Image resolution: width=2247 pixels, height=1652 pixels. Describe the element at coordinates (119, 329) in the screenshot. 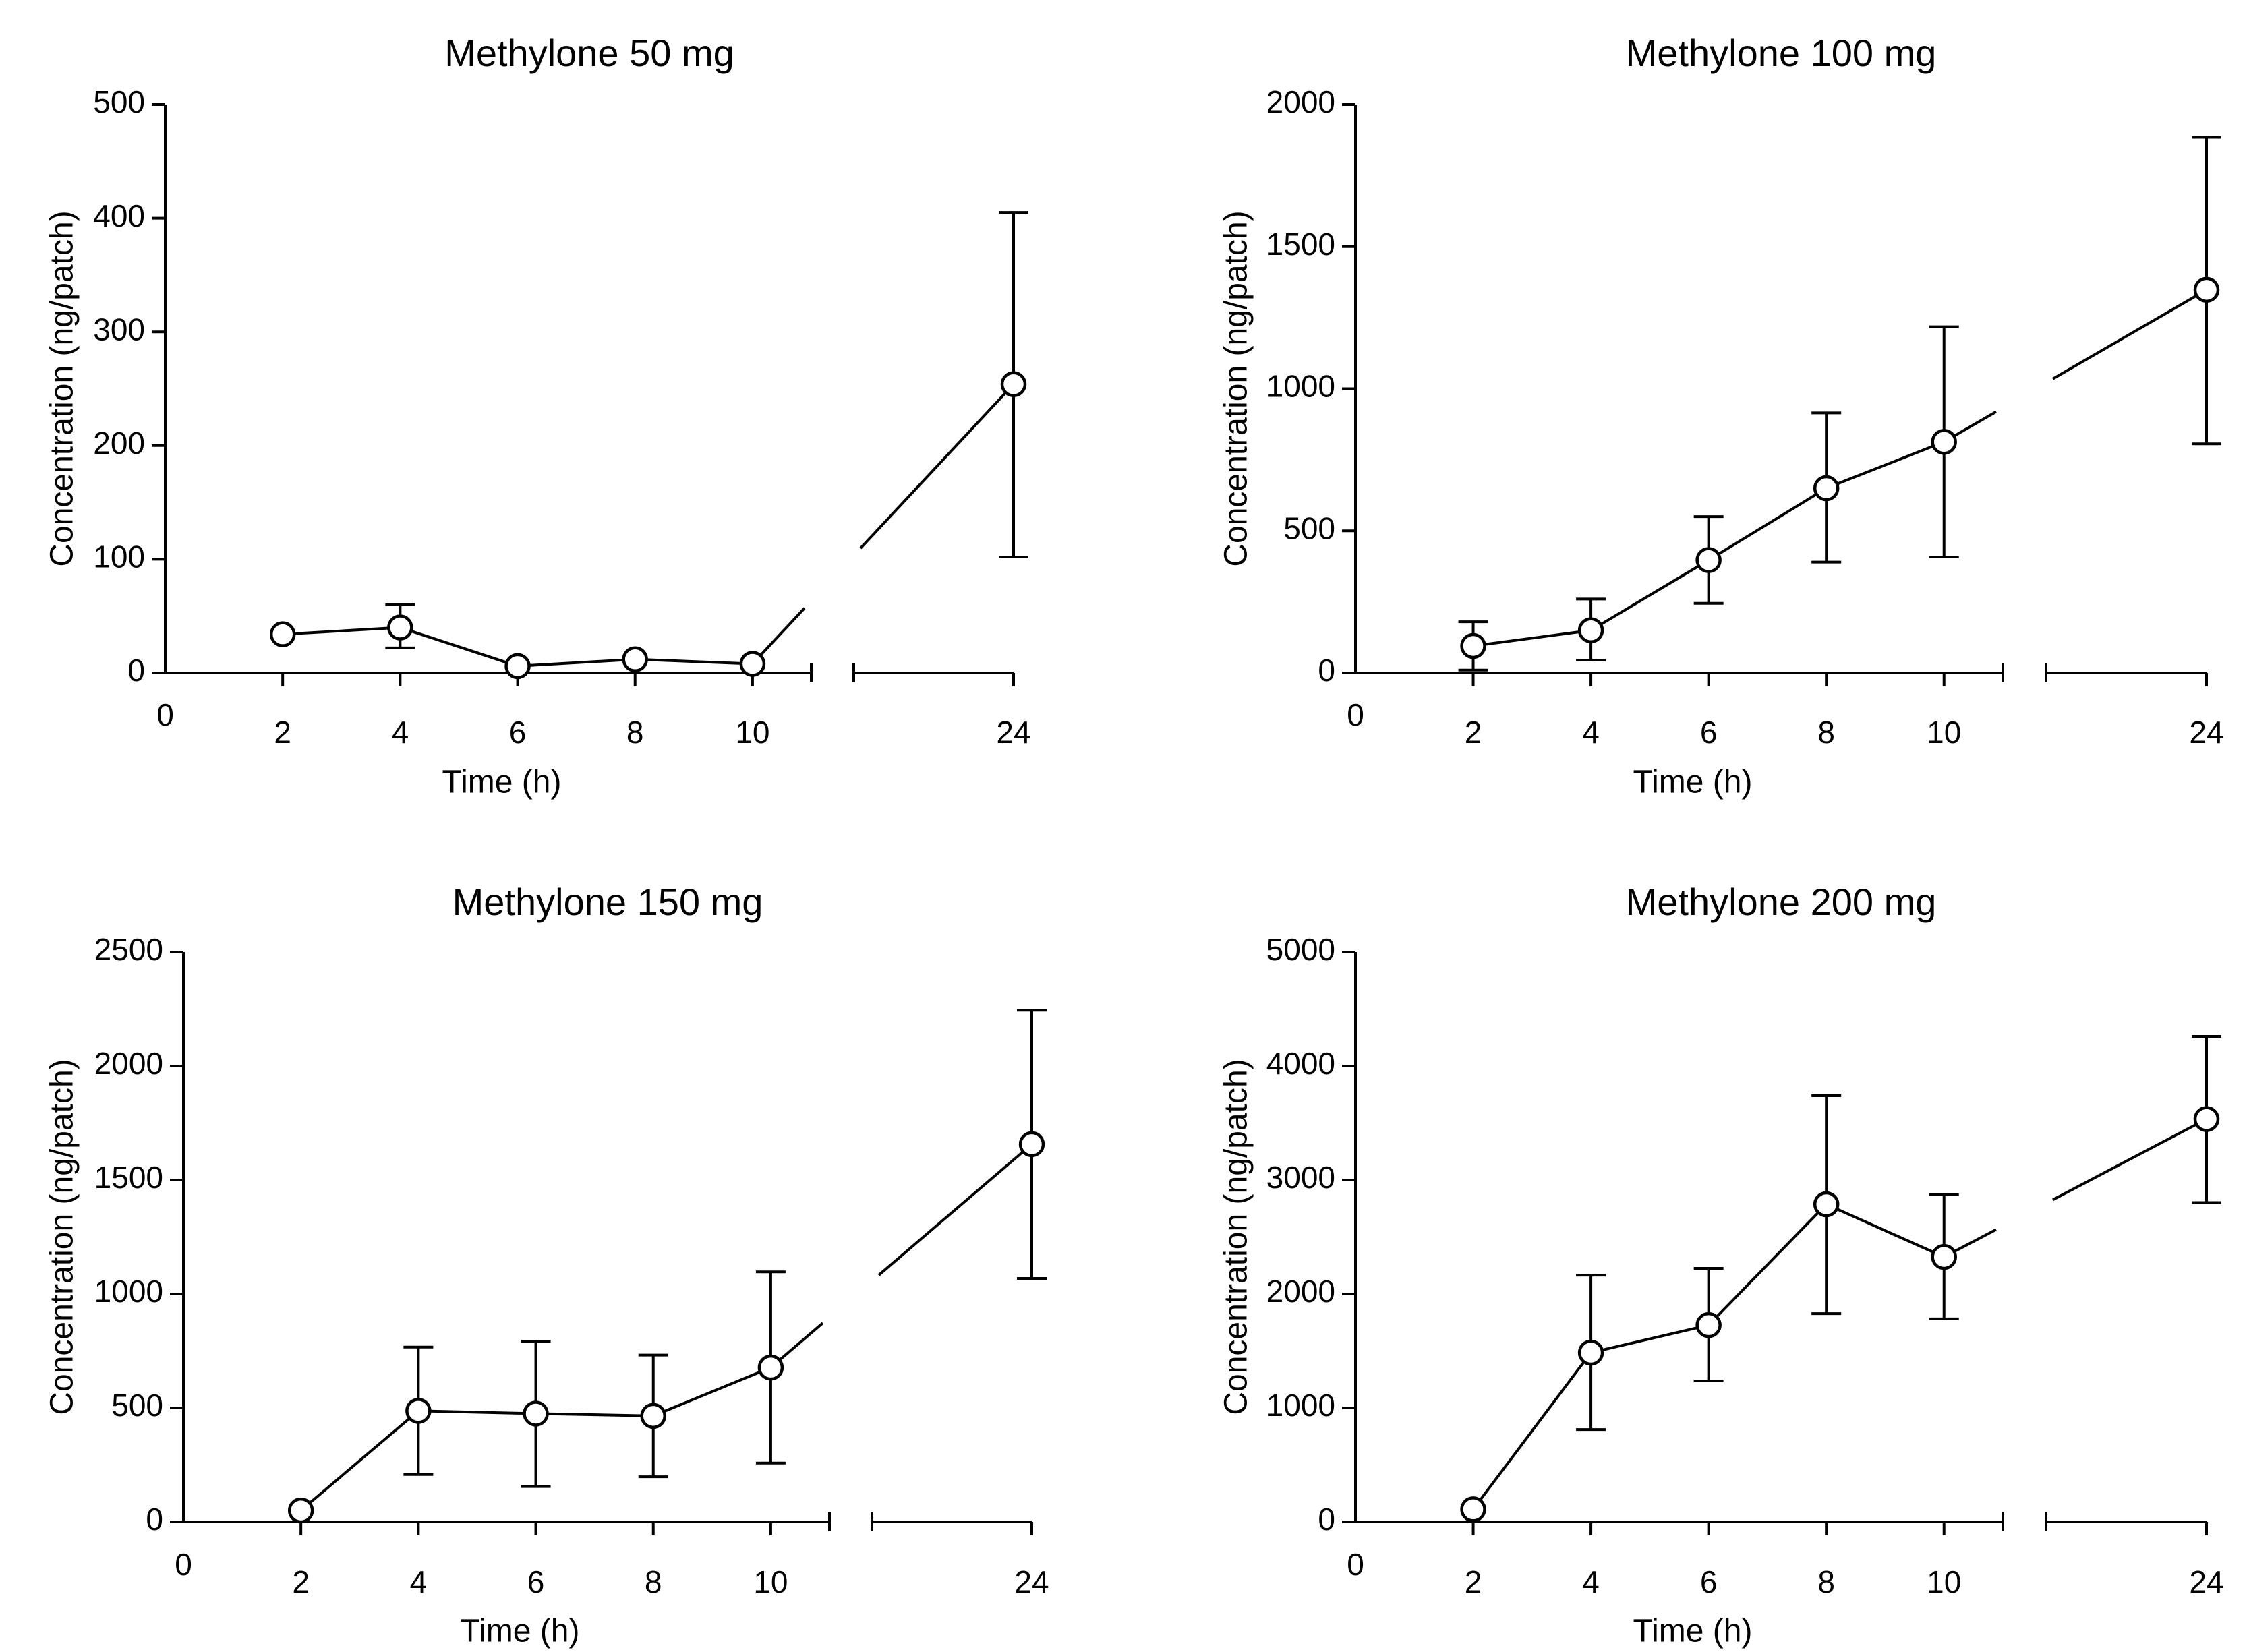

I see `y-tick-label: 300` at that location.